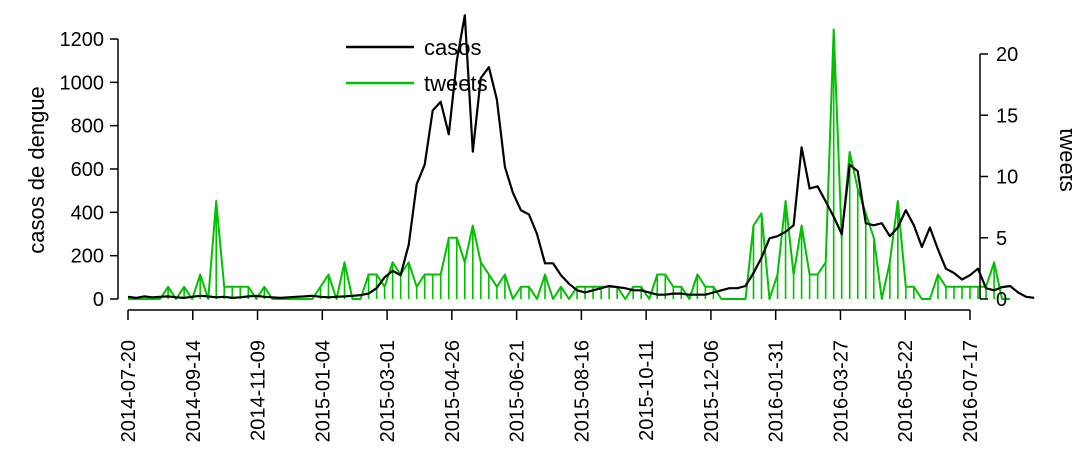  Describe the element at coordinates (259, 390) in the screenshot. I see `x-tick-label: 2014-11-09` at that location.